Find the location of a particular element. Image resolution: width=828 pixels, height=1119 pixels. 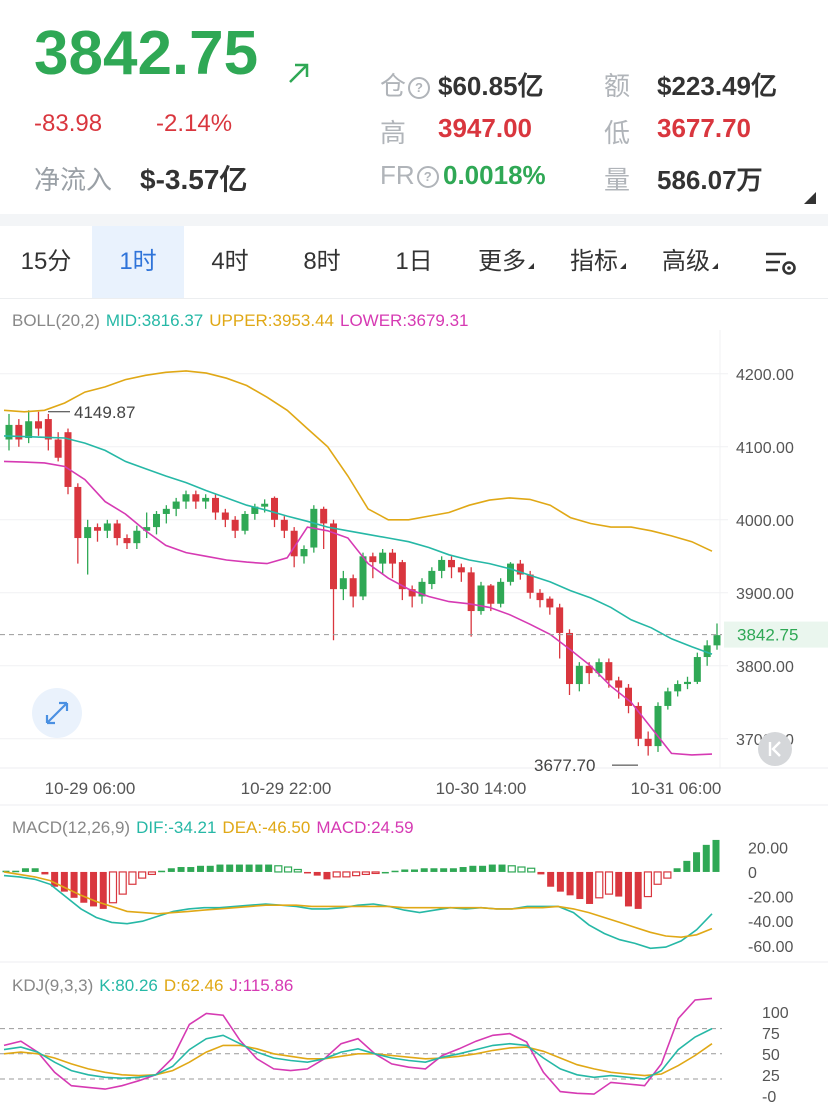

y-tick-label: 3800.00 is located at coordinates (765, 667).